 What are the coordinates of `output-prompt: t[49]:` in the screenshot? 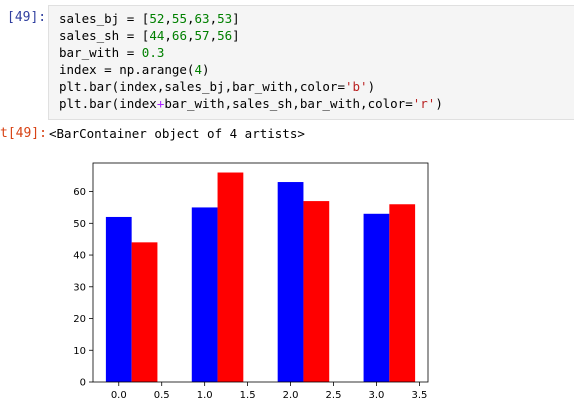 It's located at (23, 133).